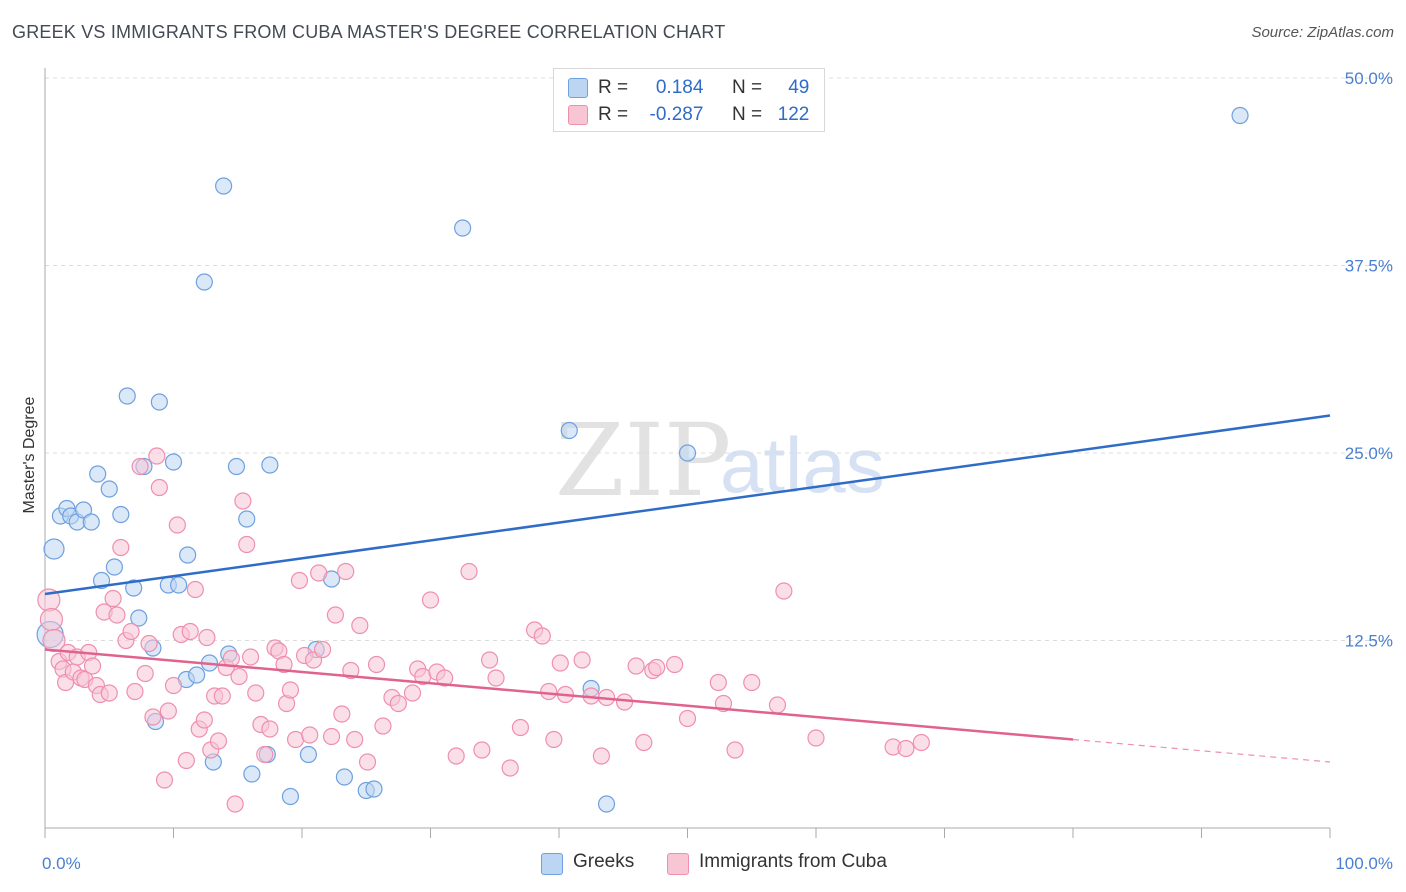  Describe the element at coordinates (678, 864) in the screenshot. I see `cuba-legend-swatch` at that location.